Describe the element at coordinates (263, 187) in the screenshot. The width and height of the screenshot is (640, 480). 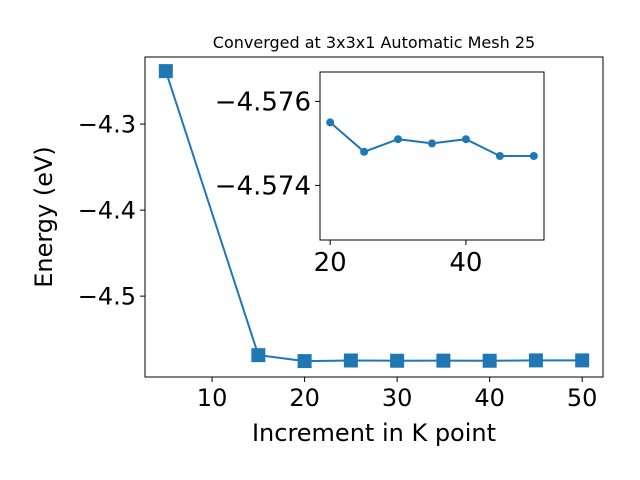
I see `y-tick-label: −4.574` at that location.